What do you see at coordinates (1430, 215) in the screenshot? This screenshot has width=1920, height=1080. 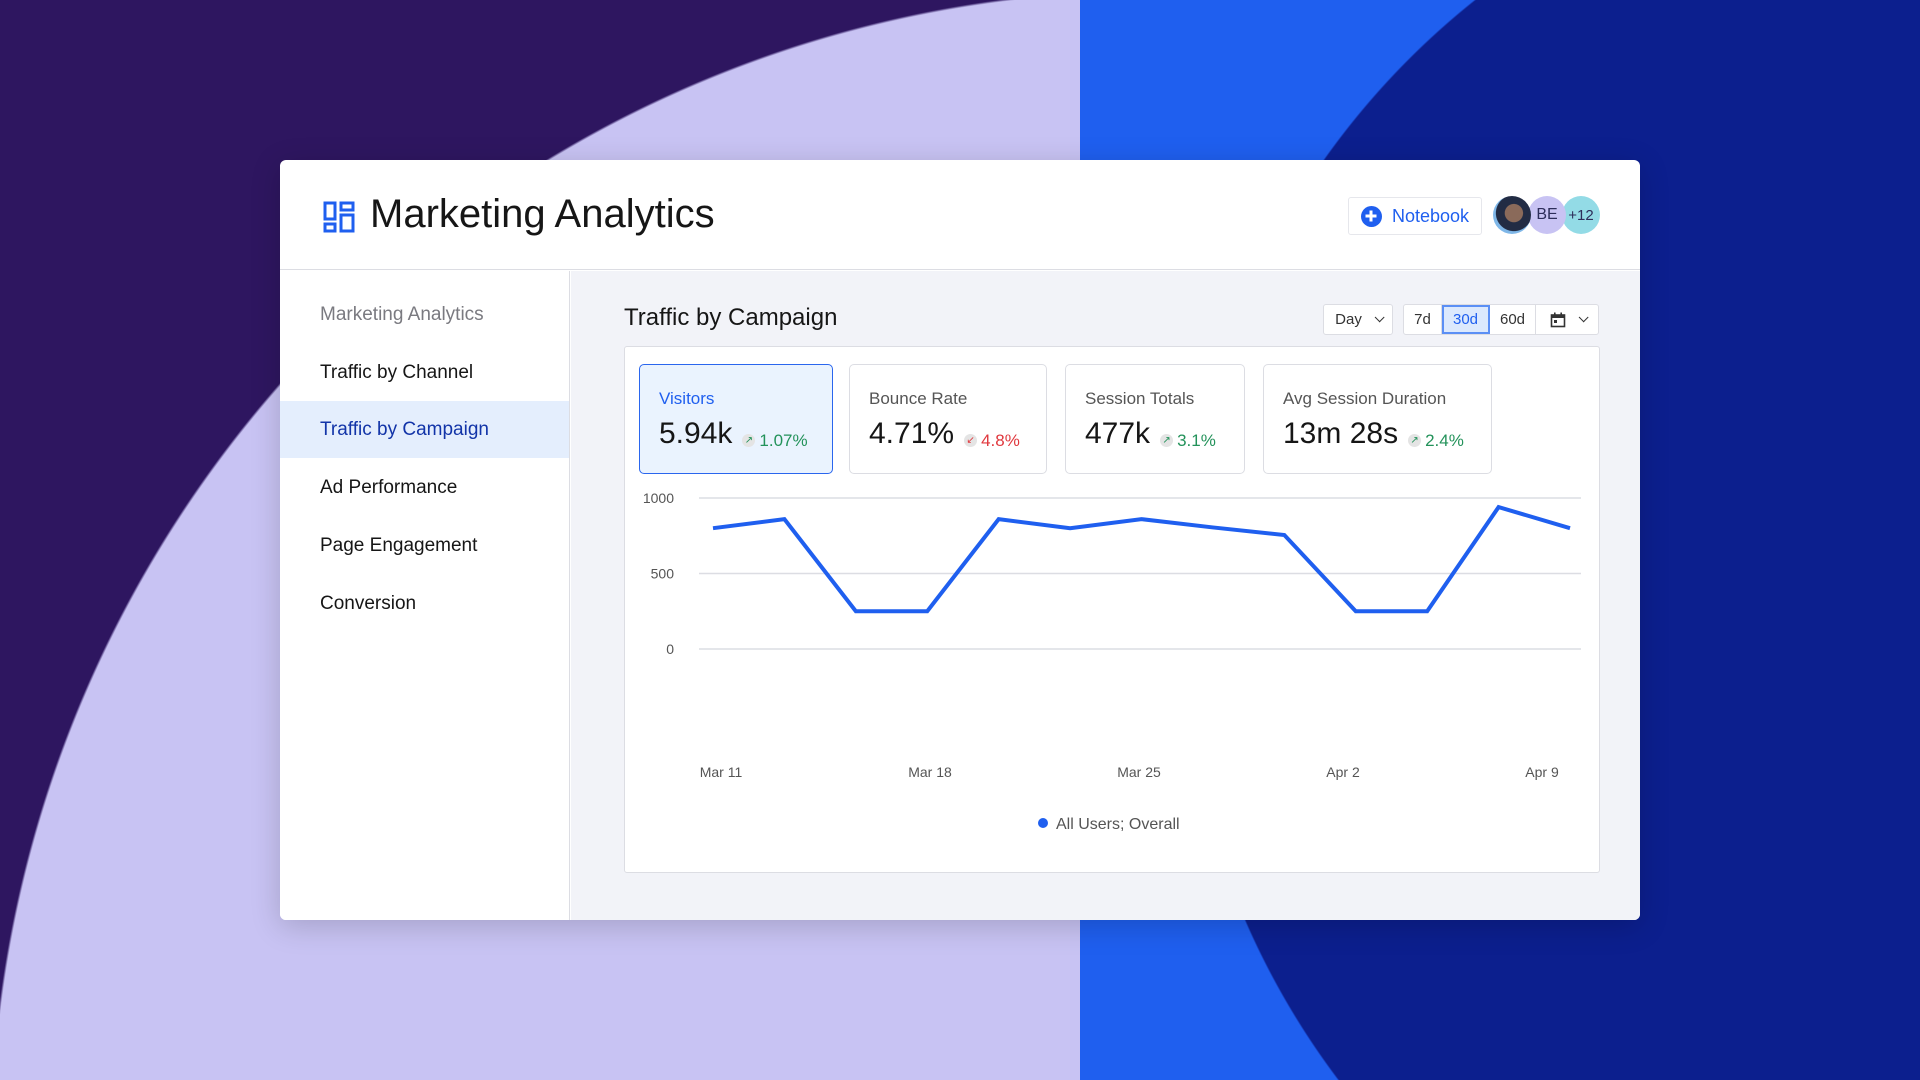 I see `notebook-label: Notebook` at bounding box center [1430, 215].